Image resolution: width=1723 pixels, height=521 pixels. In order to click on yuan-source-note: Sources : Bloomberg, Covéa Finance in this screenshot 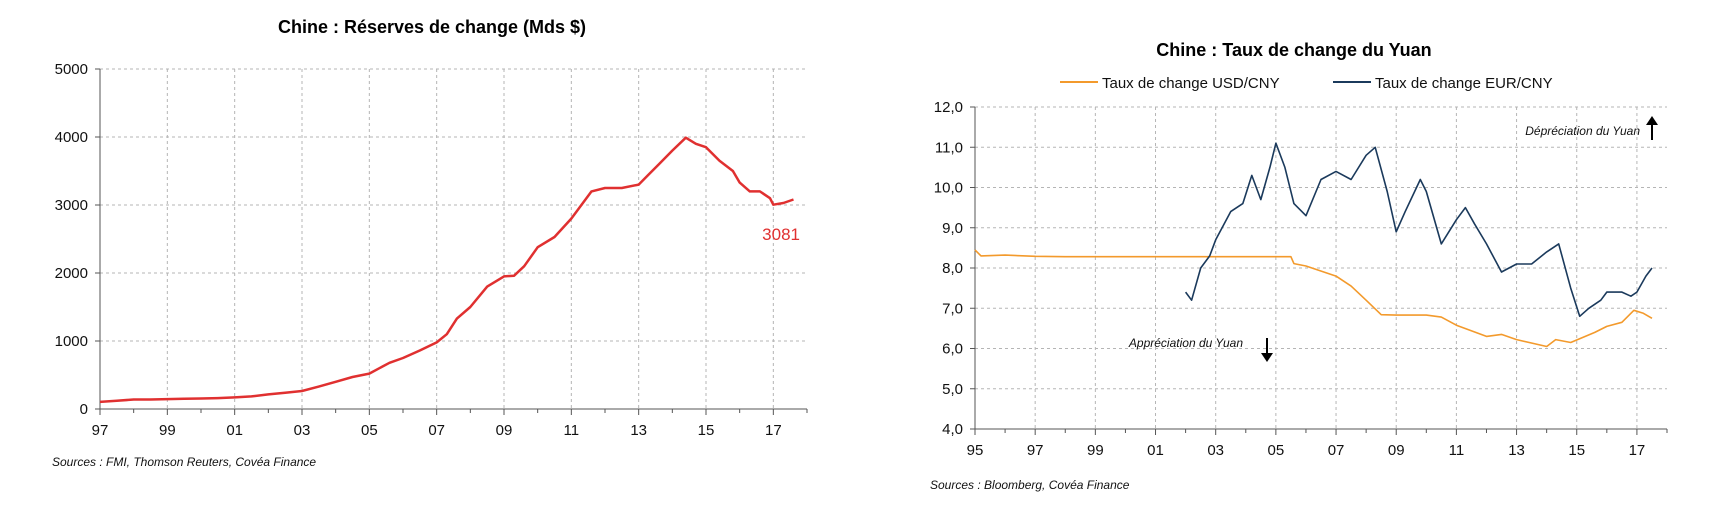, I will do `click(1030, 485)`.